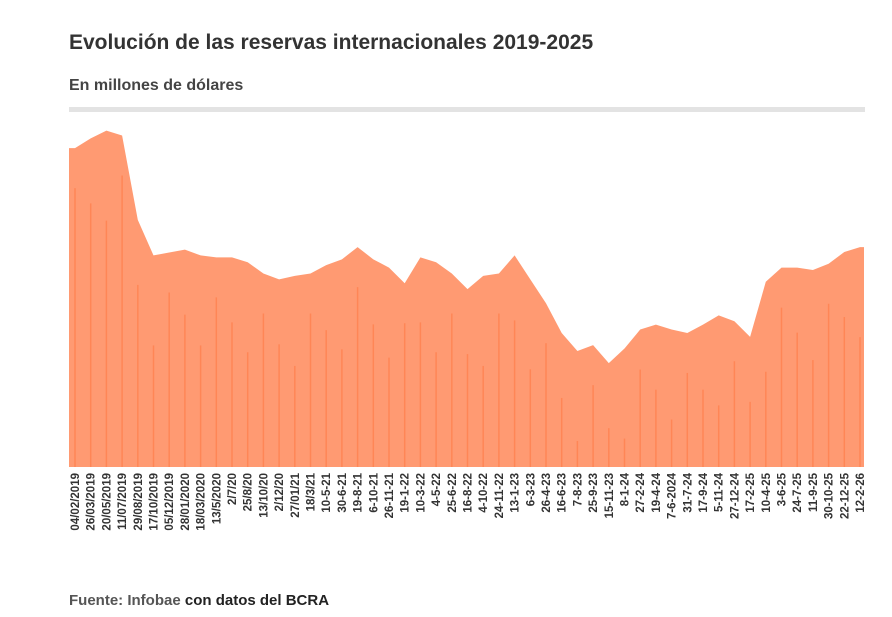 The width and height of the screenshot is (892, 617). I want to click on x-tick-label: 4-10-22, so click(484, 493).